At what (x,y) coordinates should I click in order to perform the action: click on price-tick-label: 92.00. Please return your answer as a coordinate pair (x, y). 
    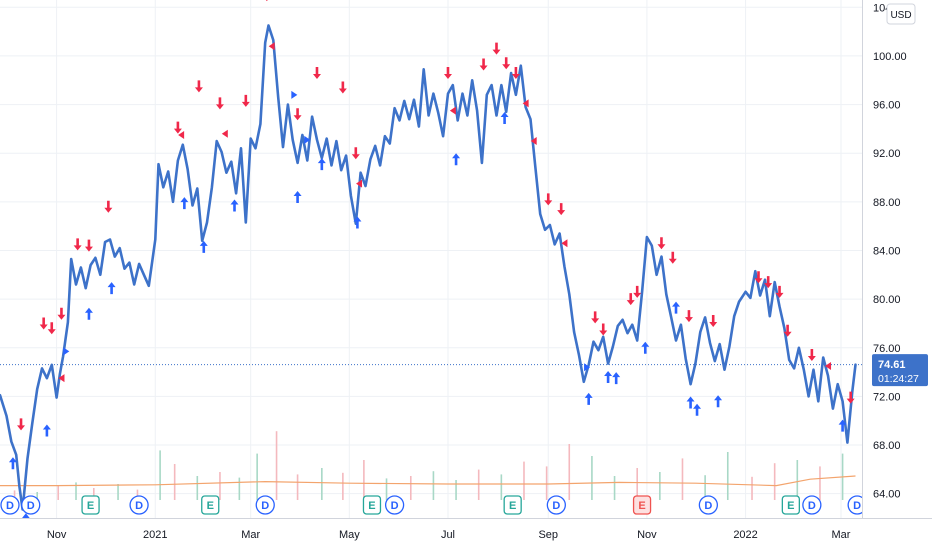
    Looking at the image, I should click on (887, 154).